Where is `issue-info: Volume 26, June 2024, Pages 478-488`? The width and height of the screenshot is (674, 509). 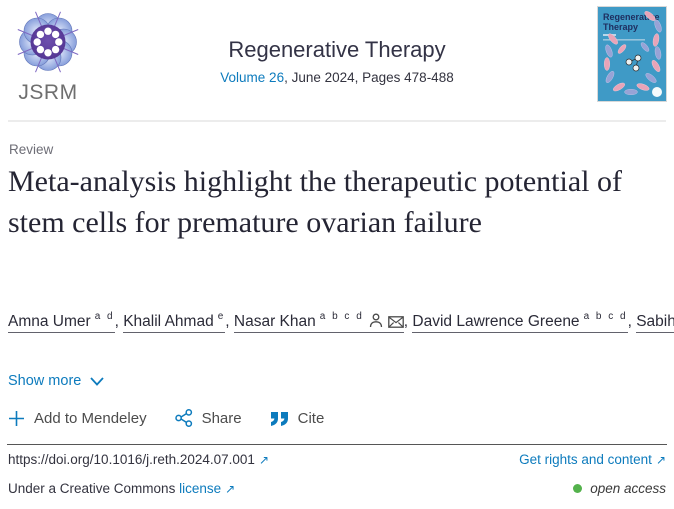 issue-info: Volume 26, June 2024, Pages 478-488 is located at coordinates (336, 77).